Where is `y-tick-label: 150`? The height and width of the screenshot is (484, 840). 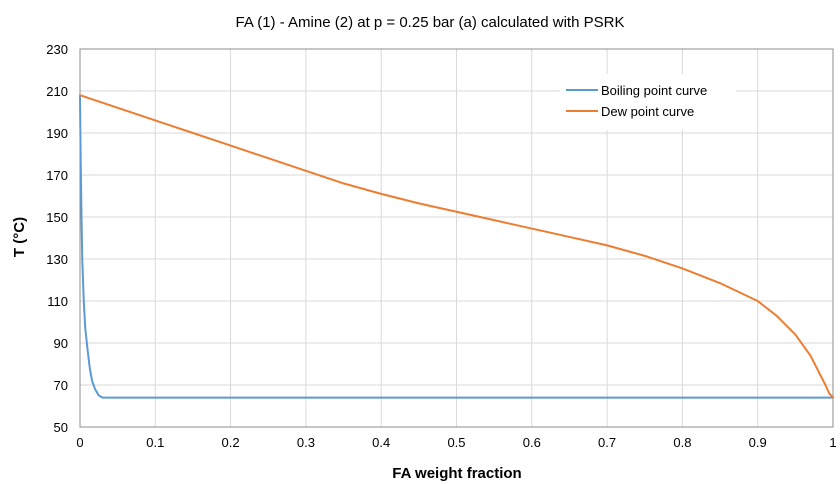
y-tick-label: 150 is located at coordinates (57, 217).